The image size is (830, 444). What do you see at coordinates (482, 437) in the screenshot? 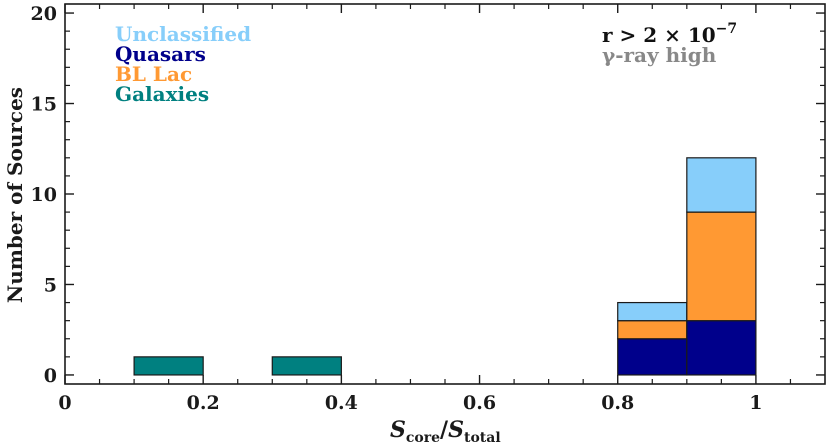
I see `x-axis-label-sub2: total` at bounding box center [482, 437].